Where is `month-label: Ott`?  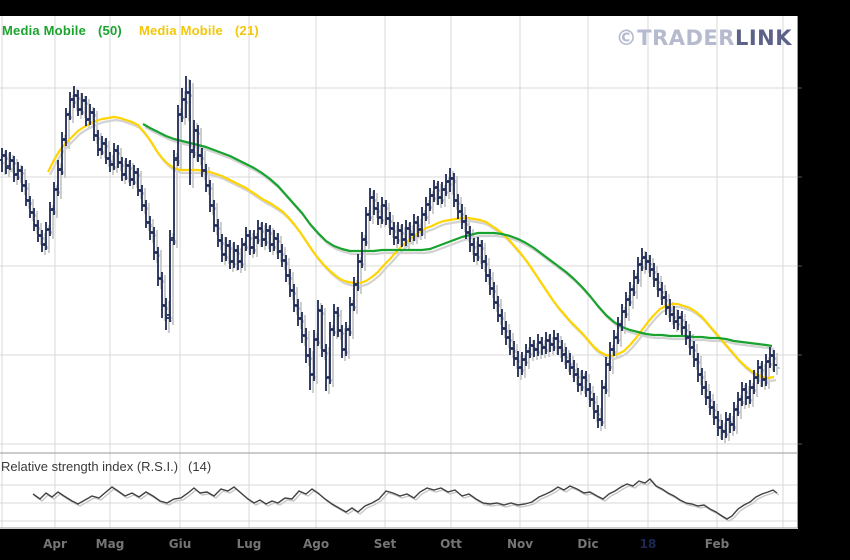
month-label: Ott is located at coordinates (451, 544).